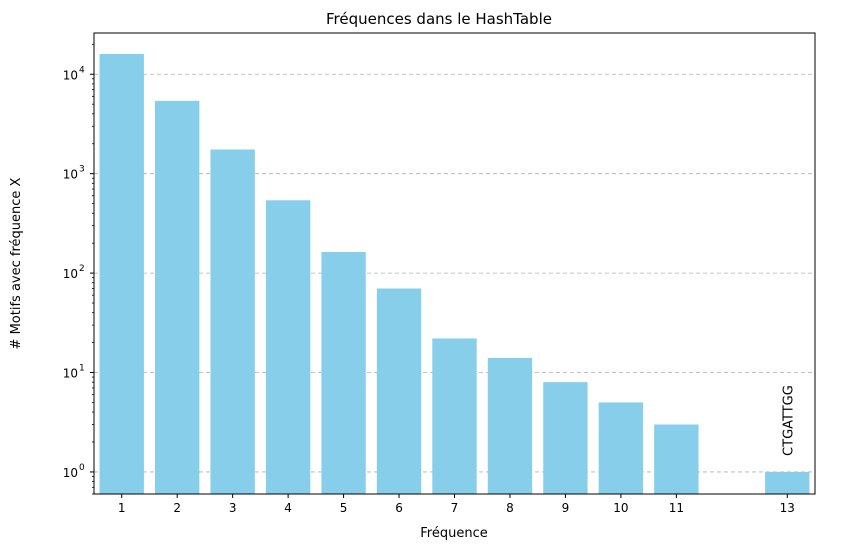  What do you see at coordinates (439, 19) in the screenshot?
I see `chart-title: Fréquences dans le HashTable` at bounding box center [439, 19].